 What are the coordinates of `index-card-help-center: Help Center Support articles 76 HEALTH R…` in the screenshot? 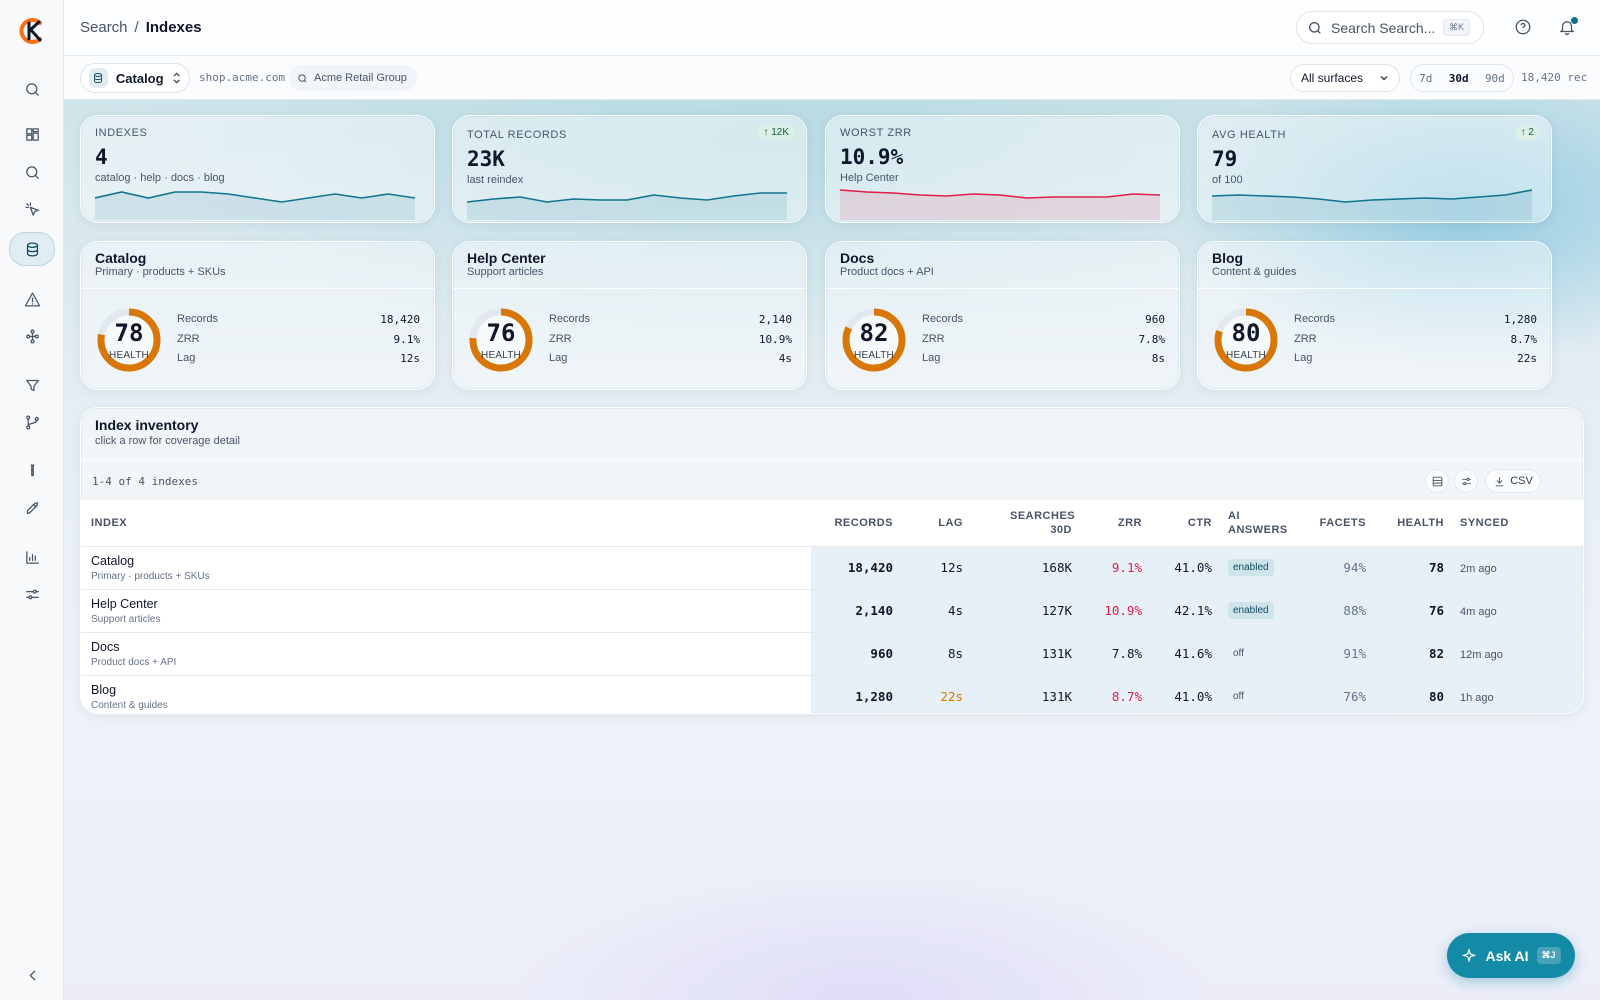 It's located at (629, 315).